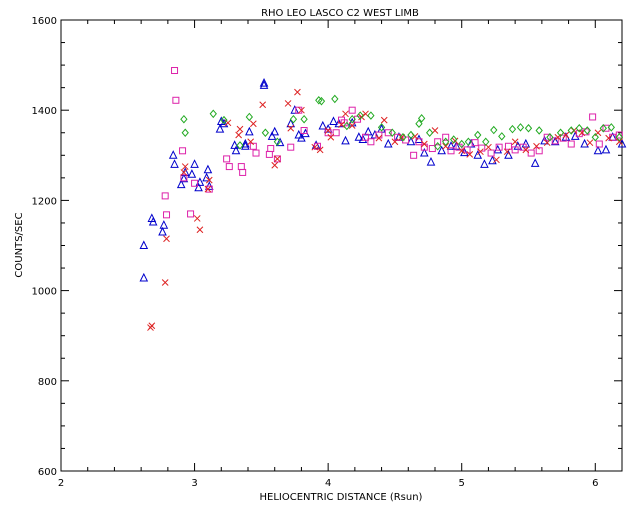 The height and width of the screenshot is (512, 640). What do you see at coordinates (340, 13) in the screenshot?
I see `chart-title: RHO LEO LASCO C2 WEST LIMB` at bounding box center [340, 13].